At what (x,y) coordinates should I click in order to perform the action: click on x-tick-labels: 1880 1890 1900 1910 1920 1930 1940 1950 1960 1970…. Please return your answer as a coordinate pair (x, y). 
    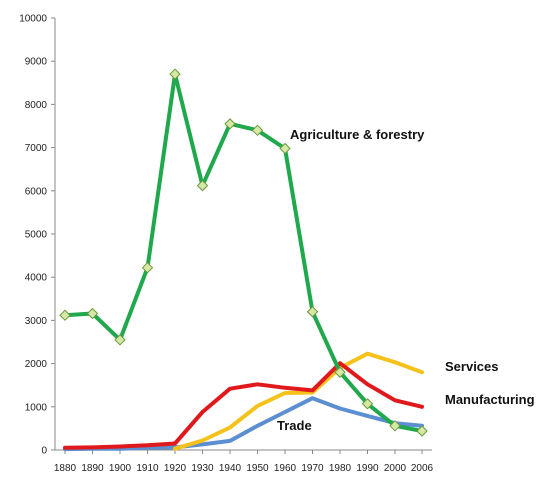
    Looking at the image, I should click on (244, 462).